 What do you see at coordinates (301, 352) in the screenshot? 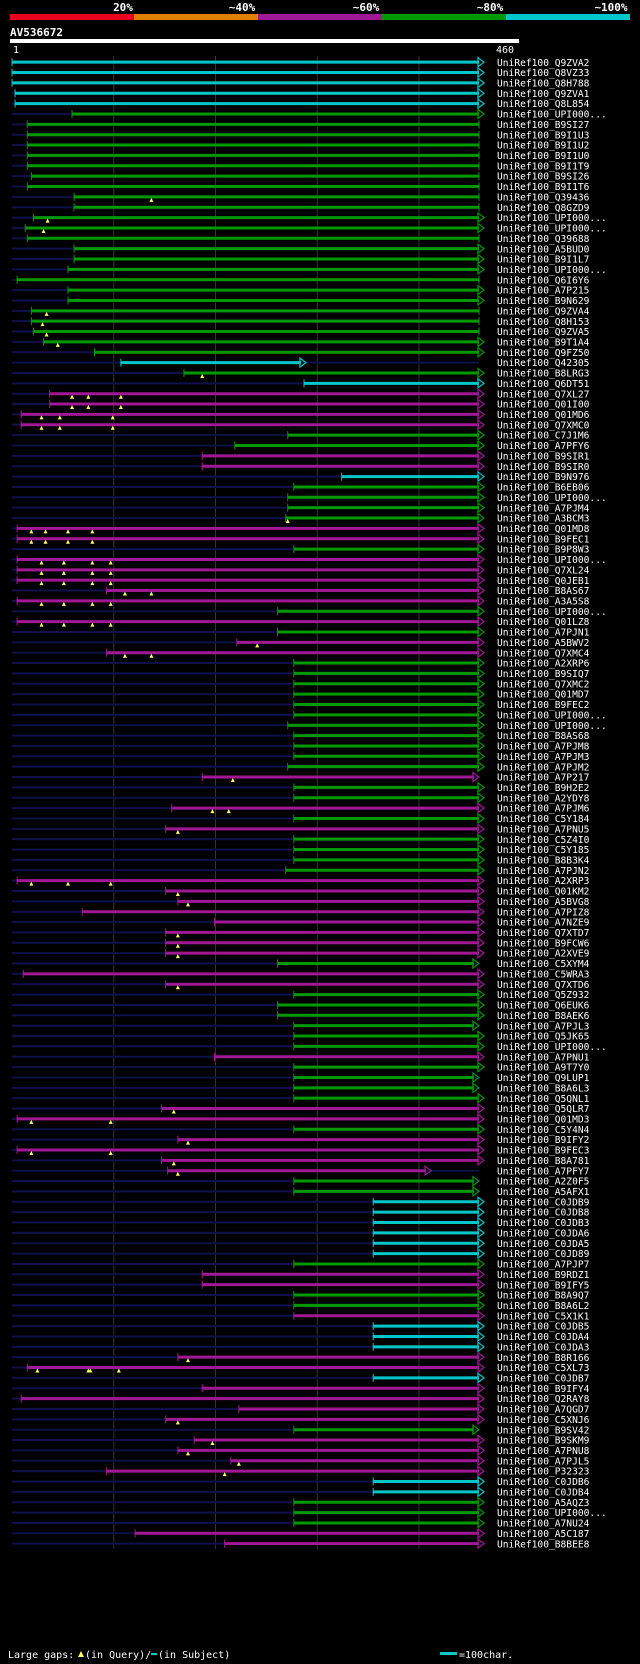
I see `hit-row: UniRef100_Q9FZ50` at bounding box center [301, 352].